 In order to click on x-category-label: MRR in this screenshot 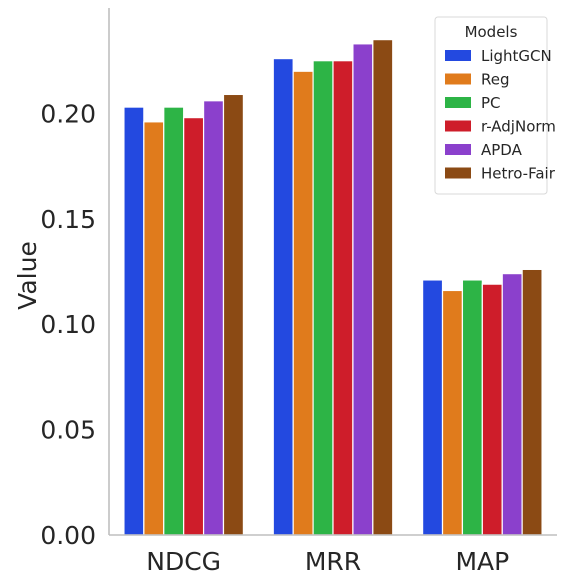, I will do `click(333, 561)`.